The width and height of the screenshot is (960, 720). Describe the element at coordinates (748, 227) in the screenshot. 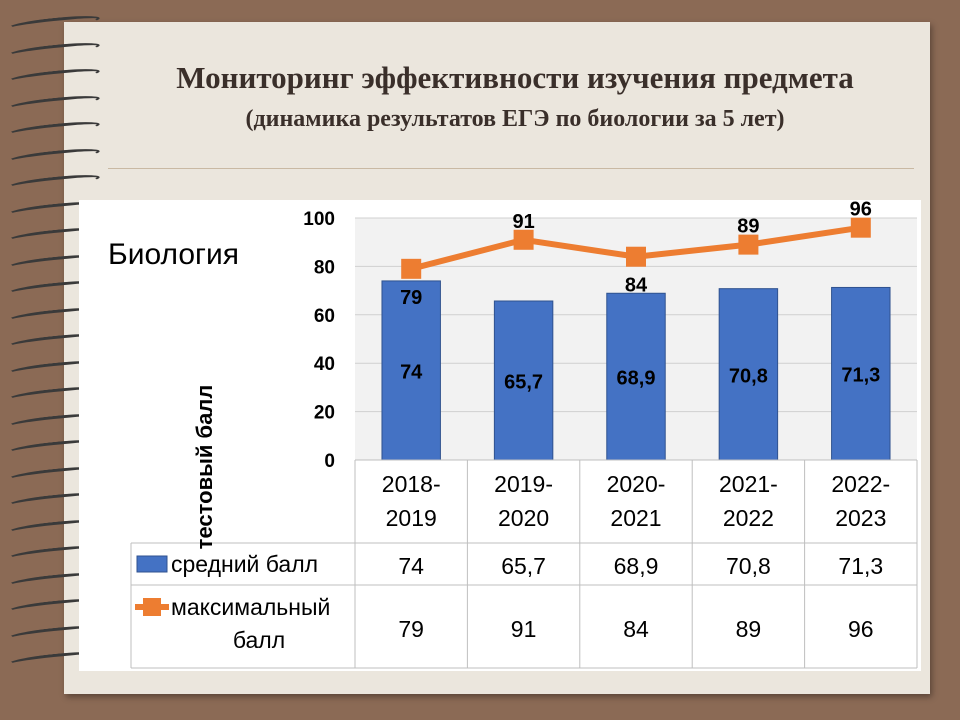

I see `line-value-label: 89` at that location.